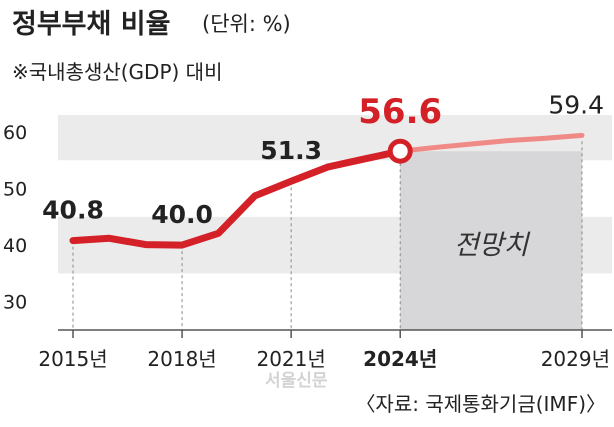  Describe the element at coordinates (492, 245) in the screenshot. I see `projection-label: 전망치` at that location.